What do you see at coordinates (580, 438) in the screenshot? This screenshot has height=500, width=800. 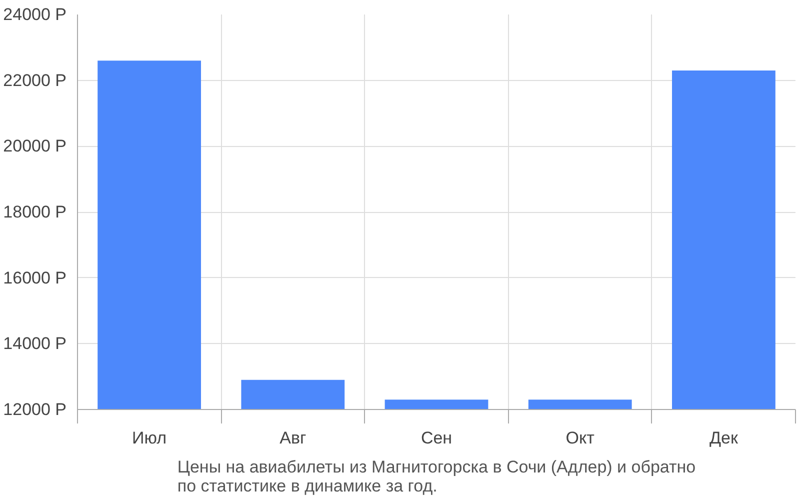 I see `x-tick-label: Окт` at bounding box center [580, 438].